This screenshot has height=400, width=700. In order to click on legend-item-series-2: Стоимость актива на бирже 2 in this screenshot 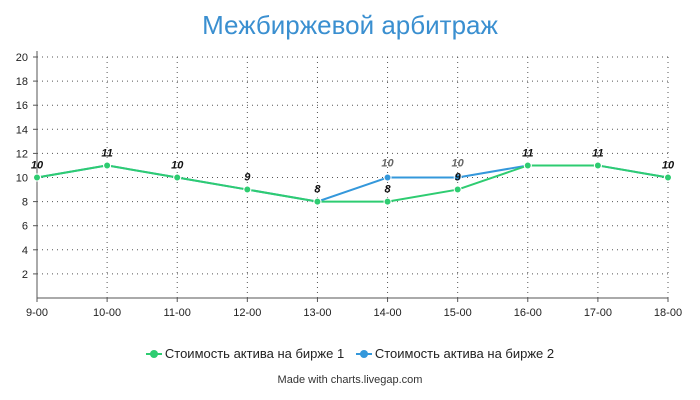, I will do `click(455, 353)`.